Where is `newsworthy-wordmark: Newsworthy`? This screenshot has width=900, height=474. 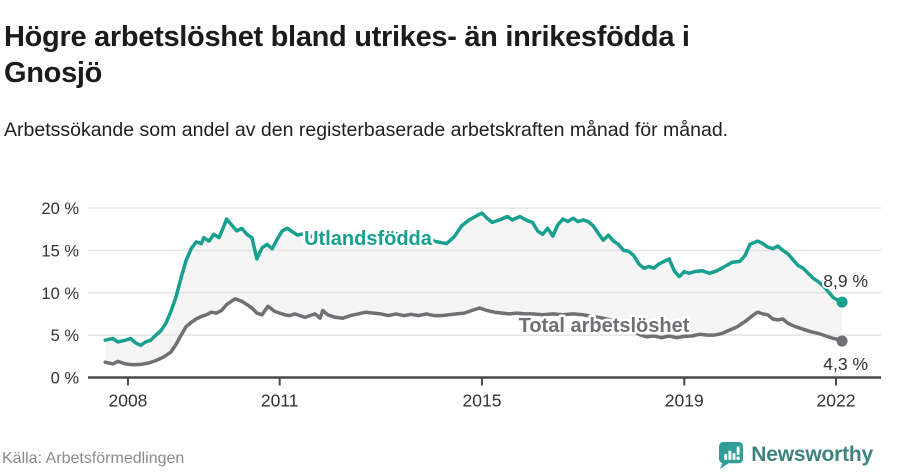
newsworthy-wordmark: Newsworthy is located at coordinates (812, 454).